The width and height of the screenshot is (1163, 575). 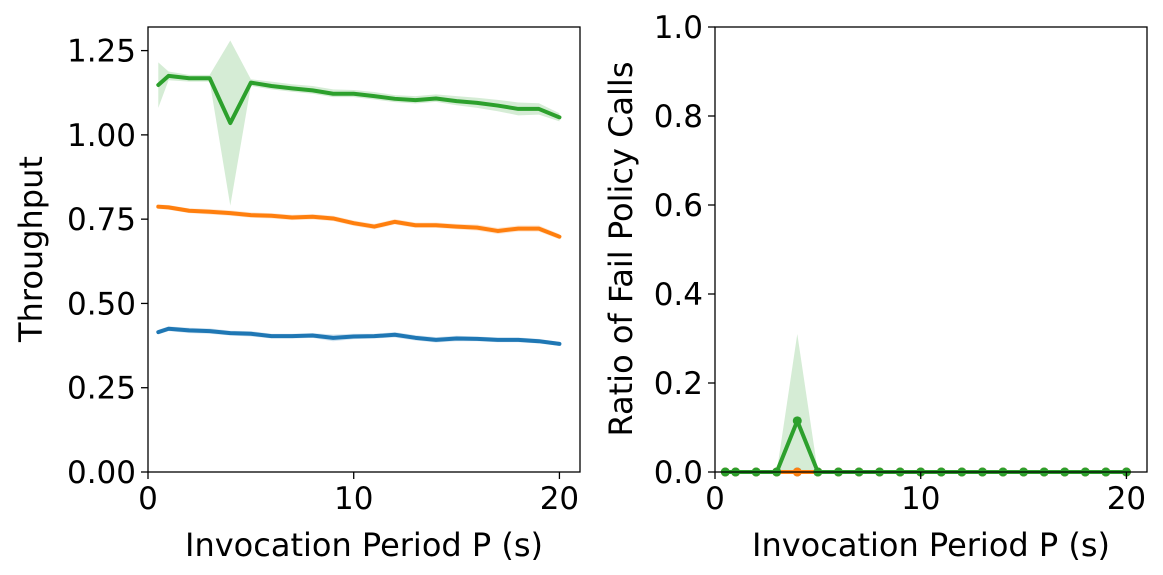 What do you see at coordinates (101, 136) in the screenshot?
I see `throughput-y-tick-label: 1.00` at bounding box center [101, 136].